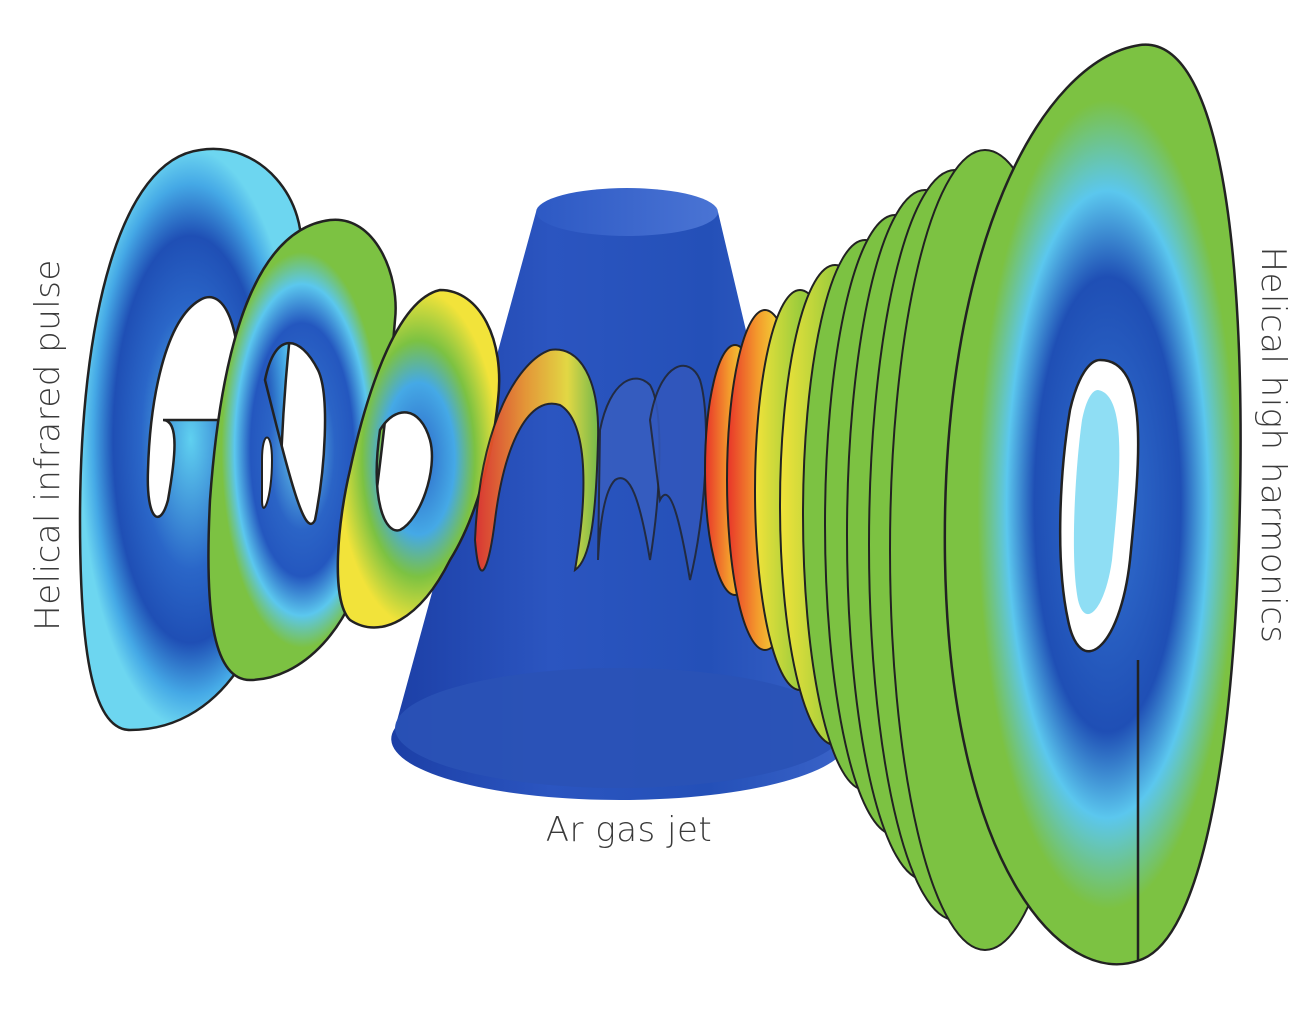  I want to click on gas-jet-label: Ar gas jet, so click(629, 830).